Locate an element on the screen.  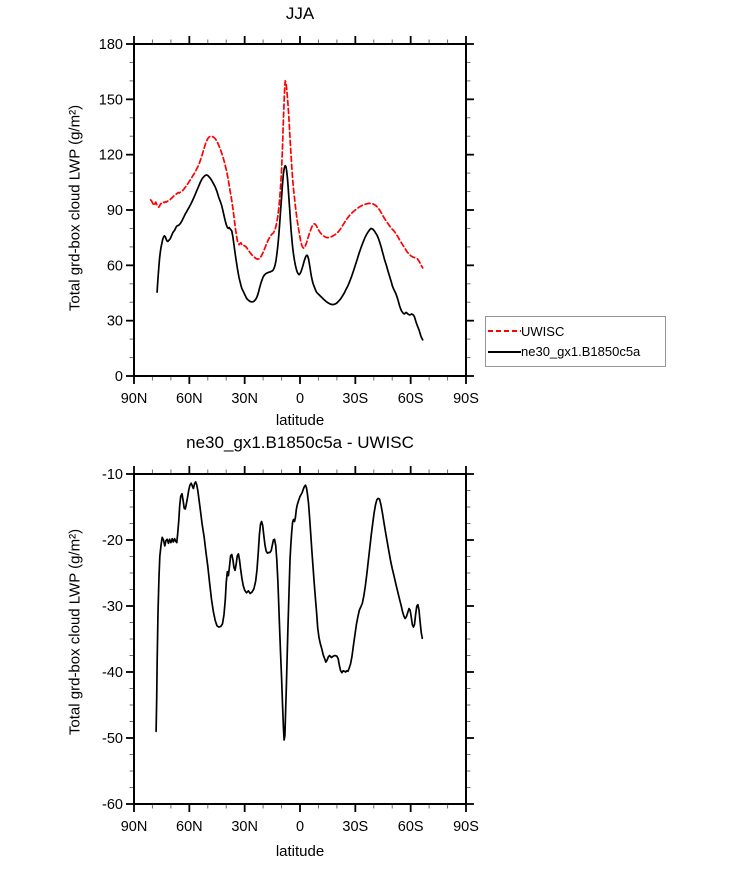
y-tick-label: -30 is located at coordinates (112, 607).